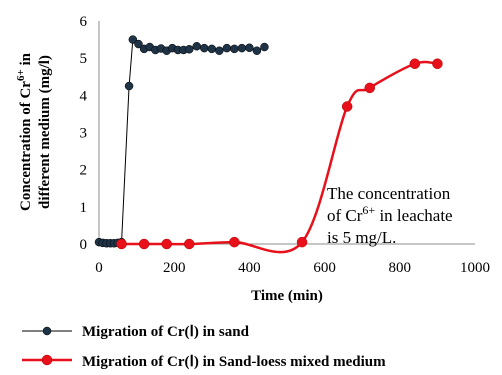  I want to click on y-tick-label: 5, so click(84, 59).